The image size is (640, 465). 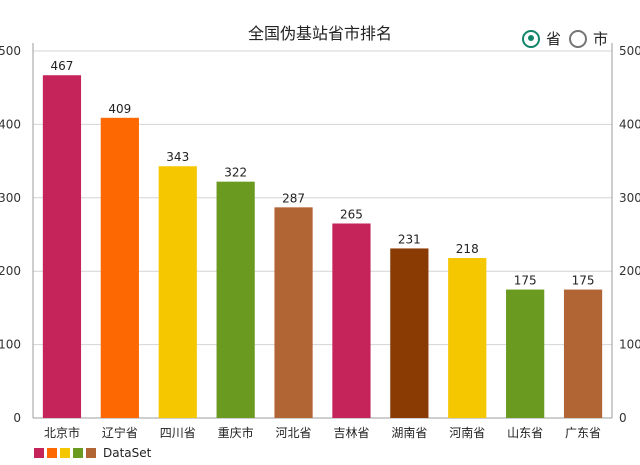 What do you see at coordinates (629, 124) in the screenshot?
I see `y-tick-label-right: 400` at bounding box center [629, 124].